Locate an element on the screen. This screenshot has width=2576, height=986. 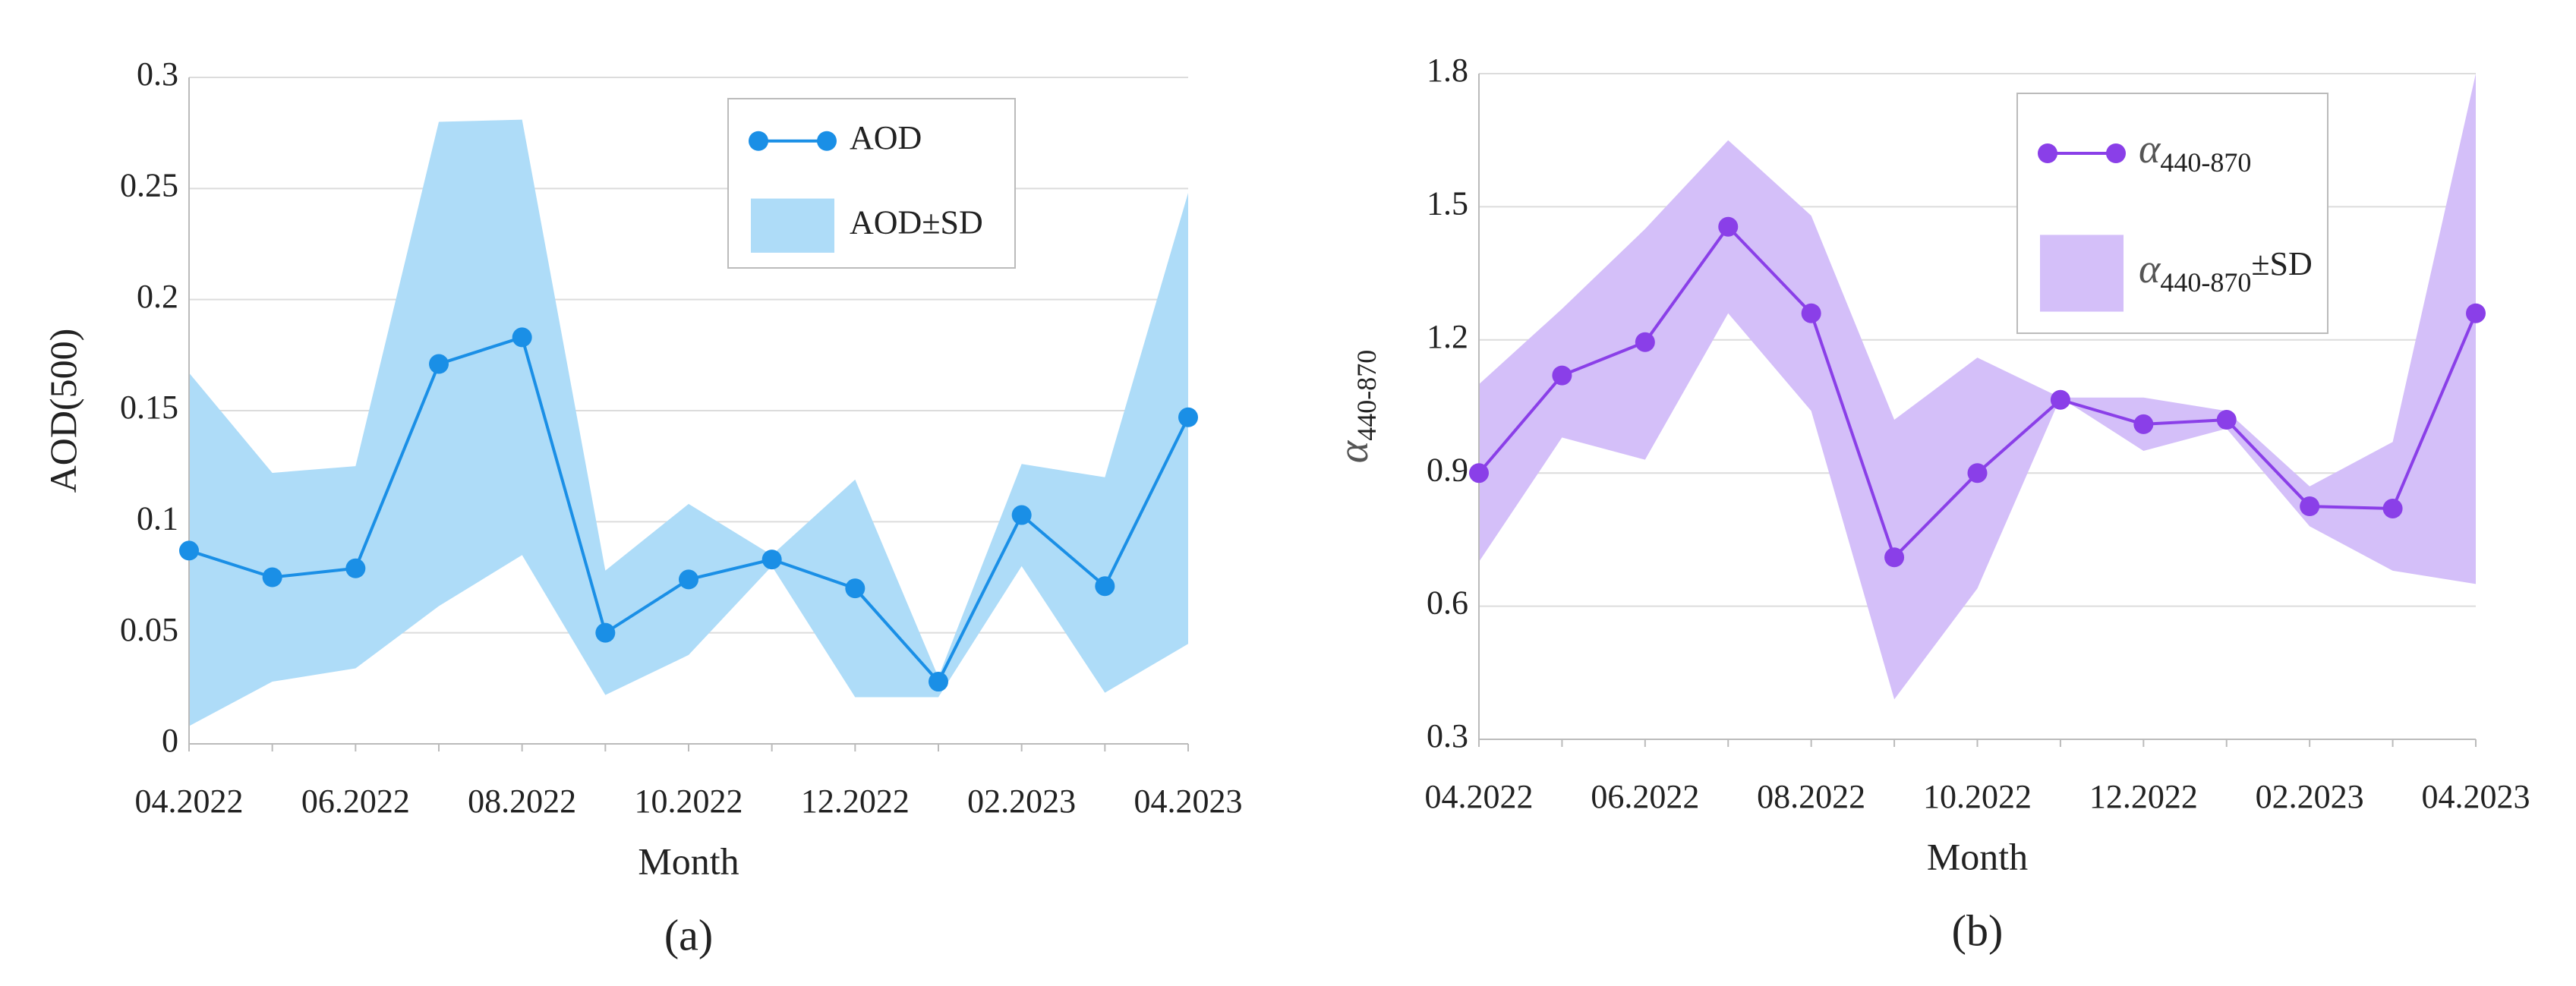
legend-label: AOD±SD is located at coordinates (916, 222).